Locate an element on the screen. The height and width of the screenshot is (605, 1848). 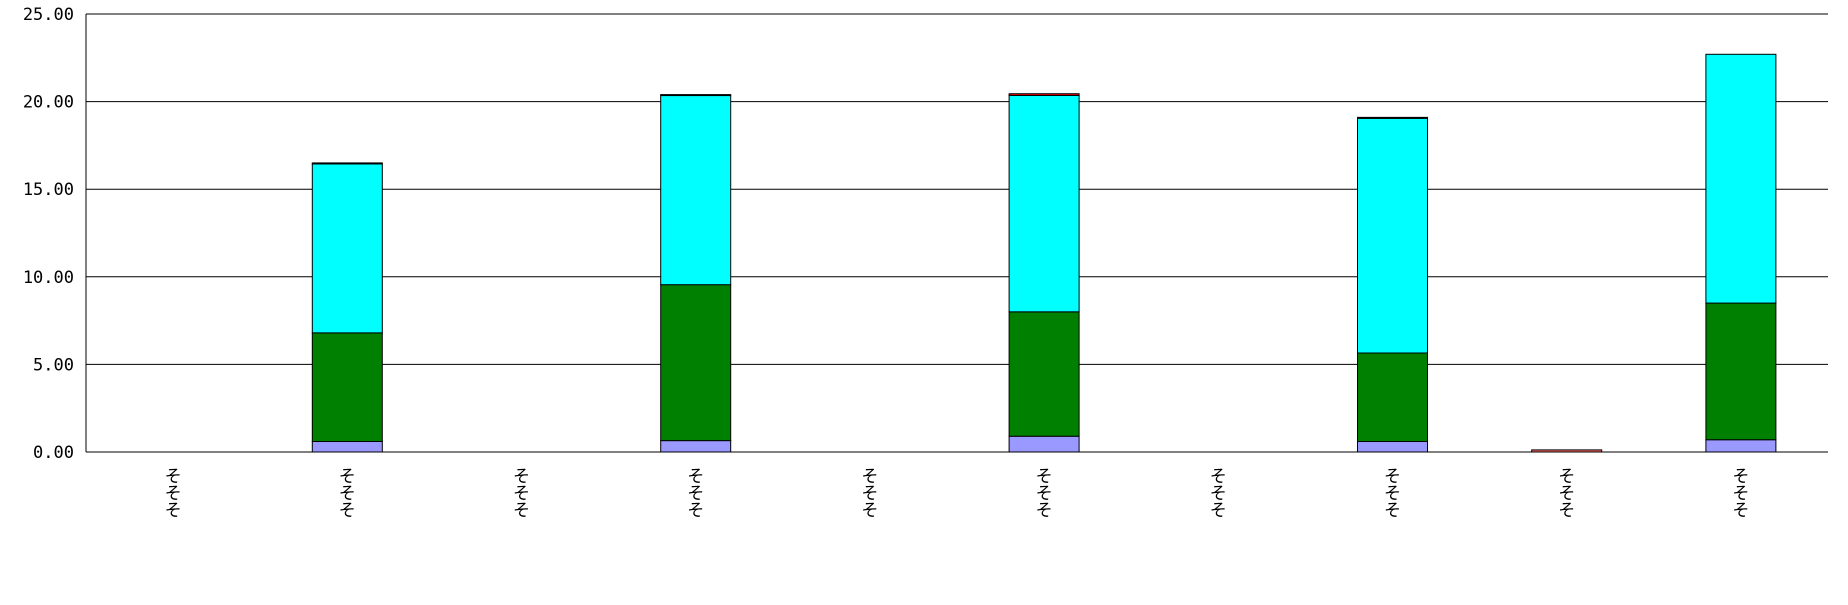
x-axis: そそそ そそそ そそそ そそそ そそそ そそそ そそそ そそそ そそそ そそそ is located at coordinates (957, 486).